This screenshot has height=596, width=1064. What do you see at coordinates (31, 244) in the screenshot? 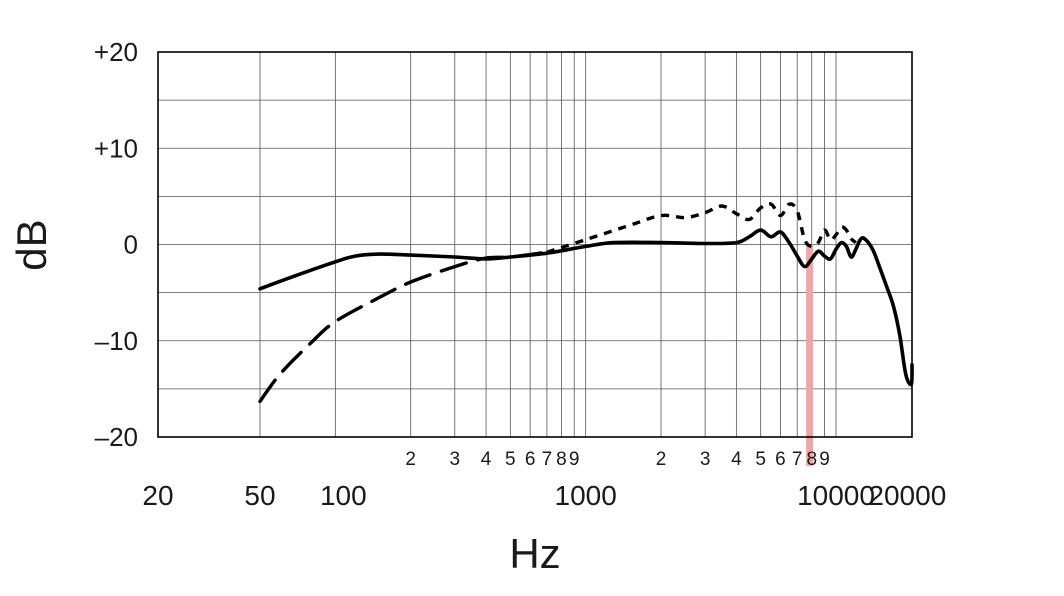
I see `y-axis-label: dB` at bounding box center [31, 244].